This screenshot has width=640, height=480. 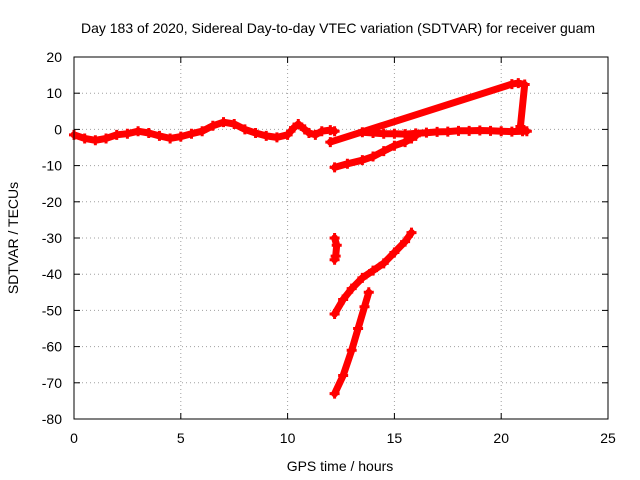 I want to click on y-tick-label: -30, so click(x=52, y=238).